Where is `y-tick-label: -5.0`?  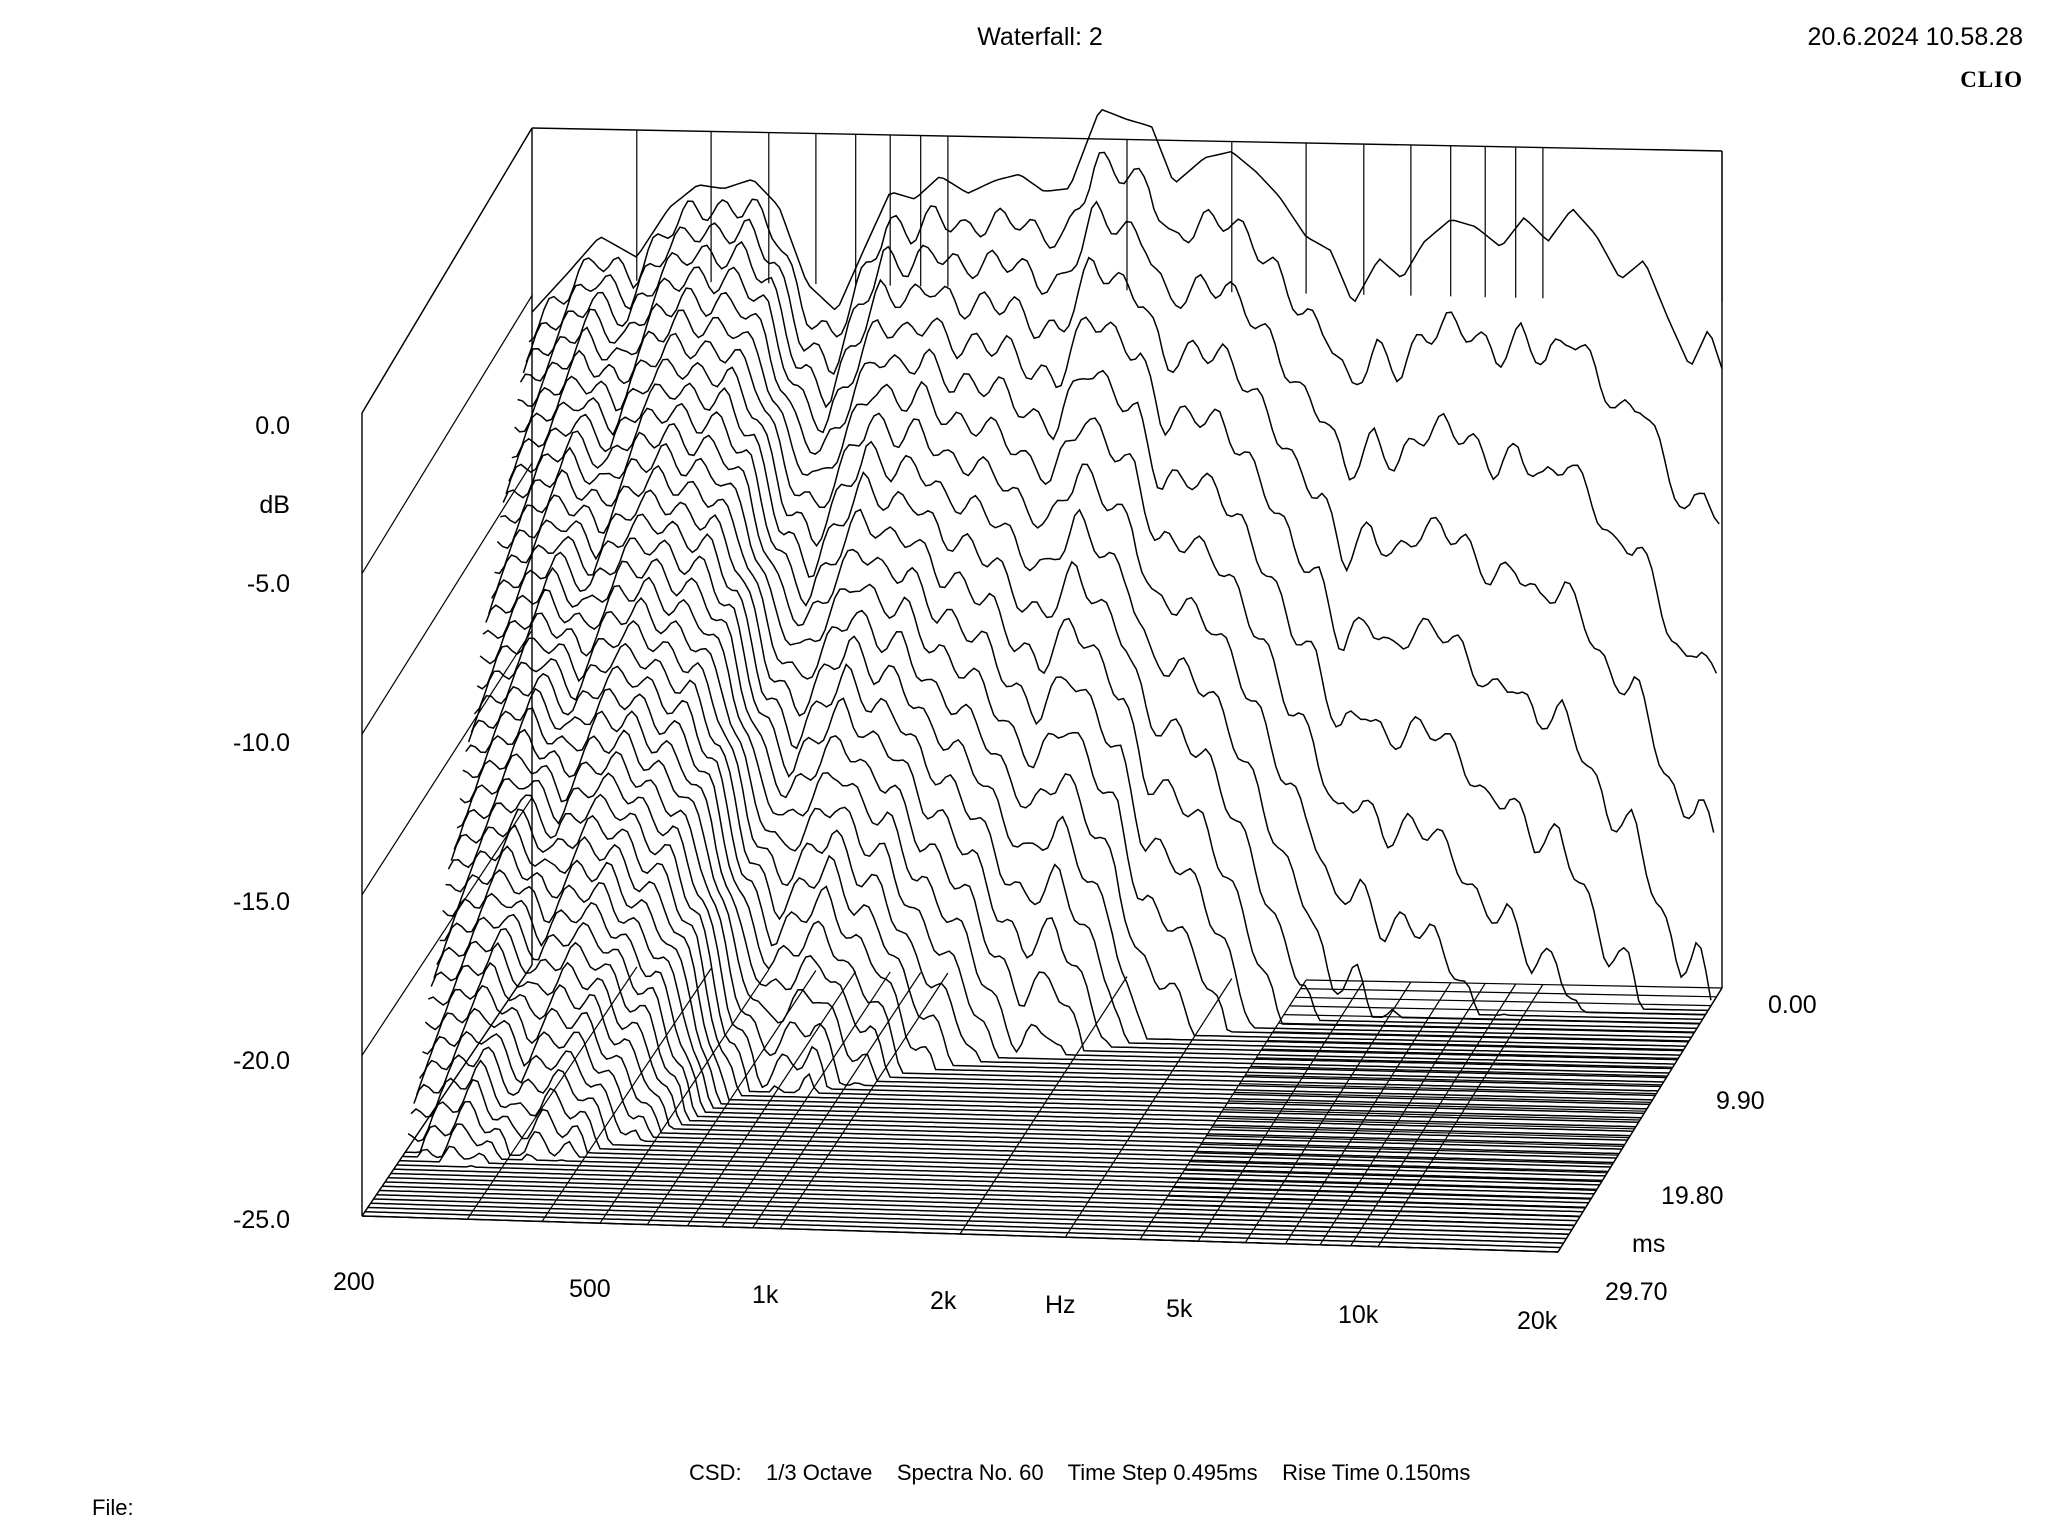
y-tick-label: -5.0 is located at coordinates (268, 584).